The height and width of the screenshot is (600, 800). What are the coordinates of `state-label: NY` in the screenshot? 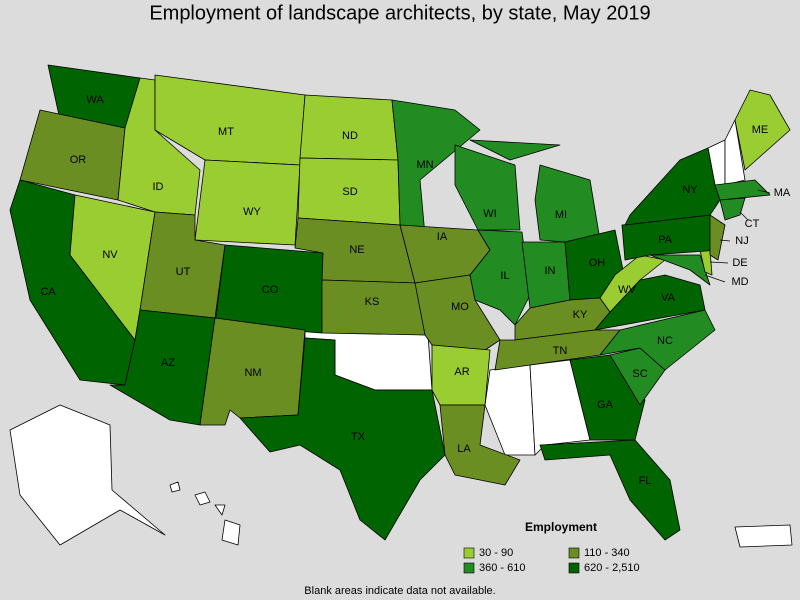 It's located at (690, 190).